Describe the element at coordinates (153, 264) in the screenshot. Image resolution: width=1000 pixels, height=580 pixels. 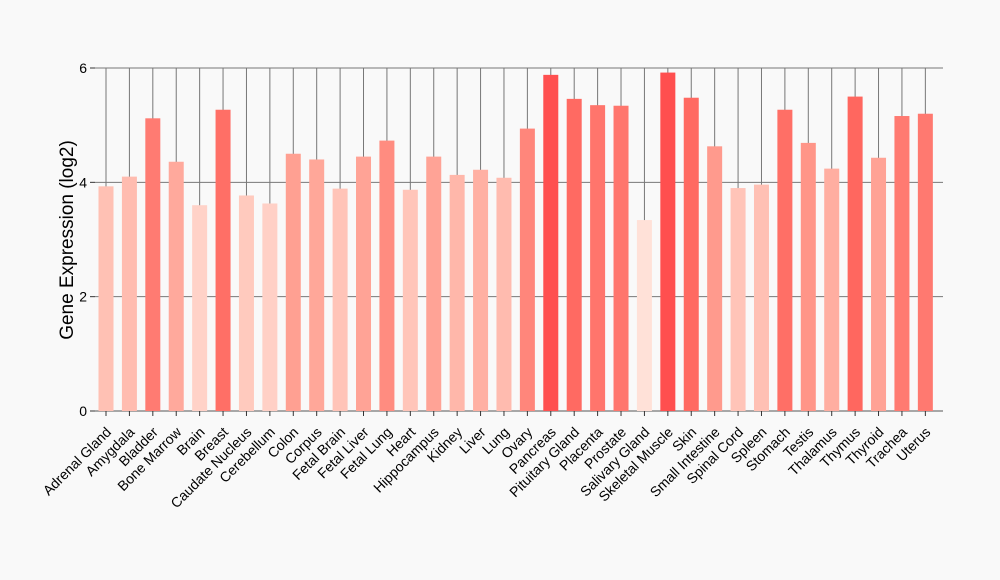
I see `bar-bladder` at that location.